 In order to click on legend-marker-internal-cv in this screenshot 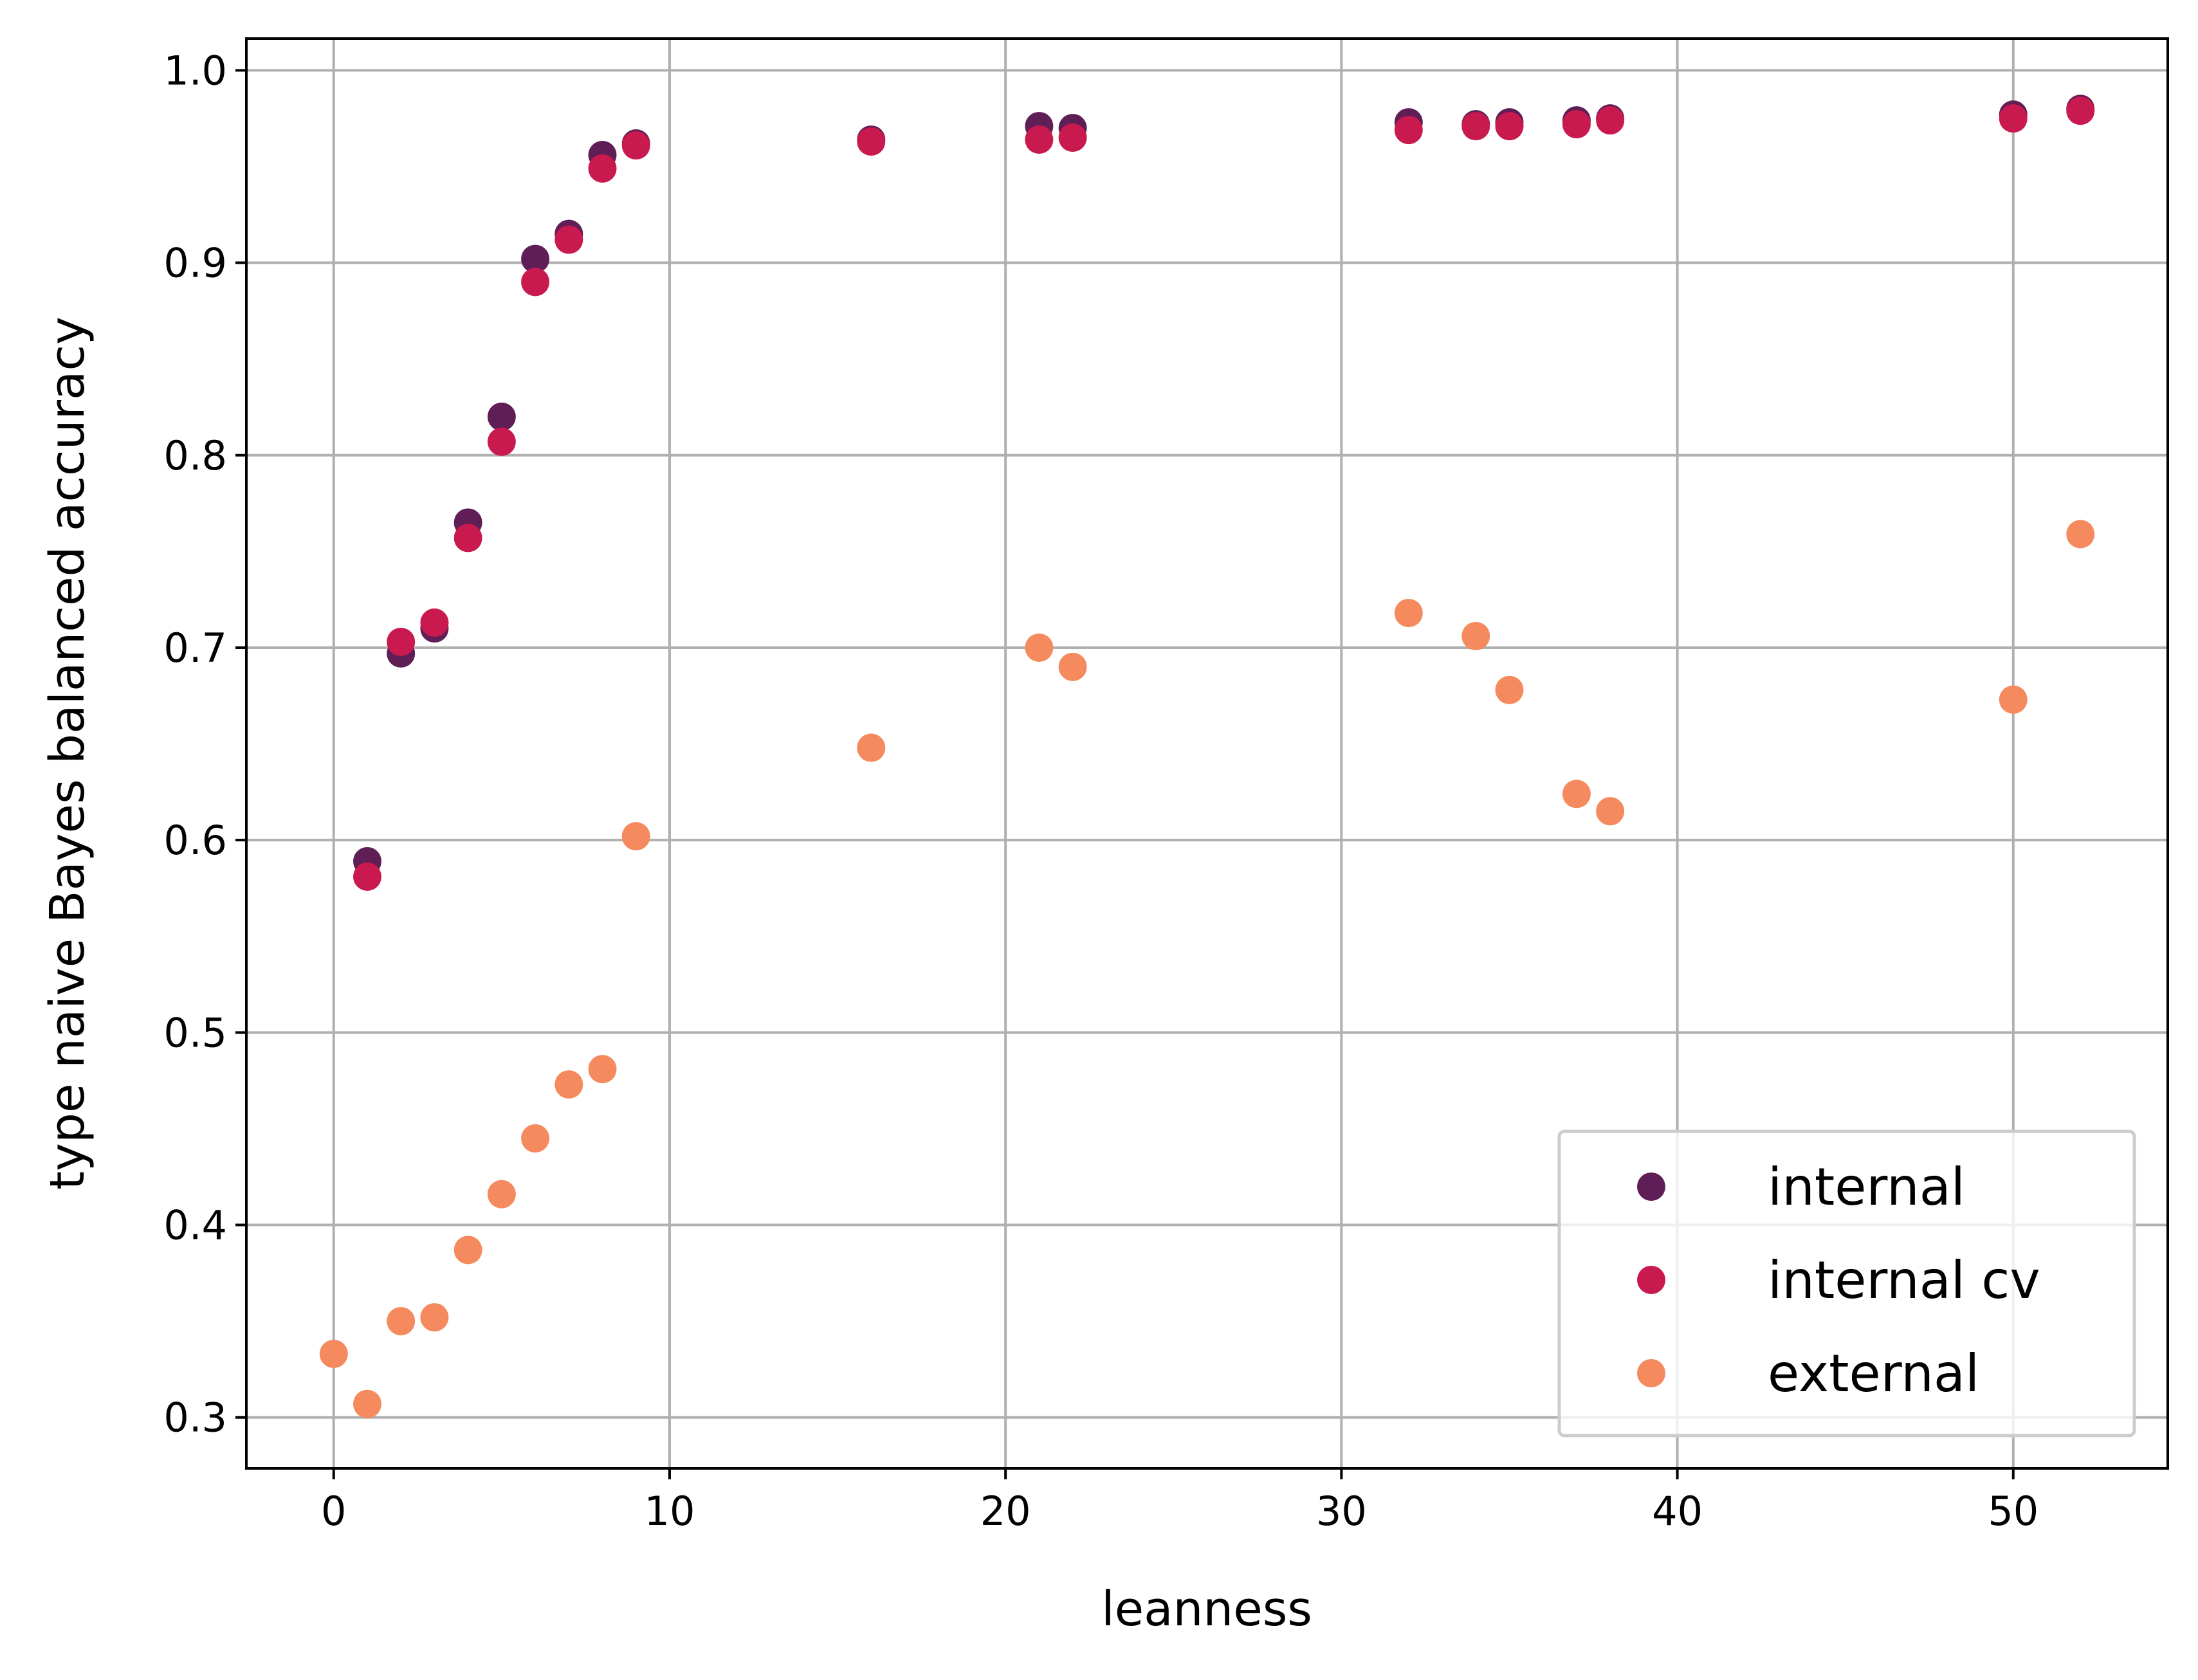, I will do `click(1651, 1280)`.